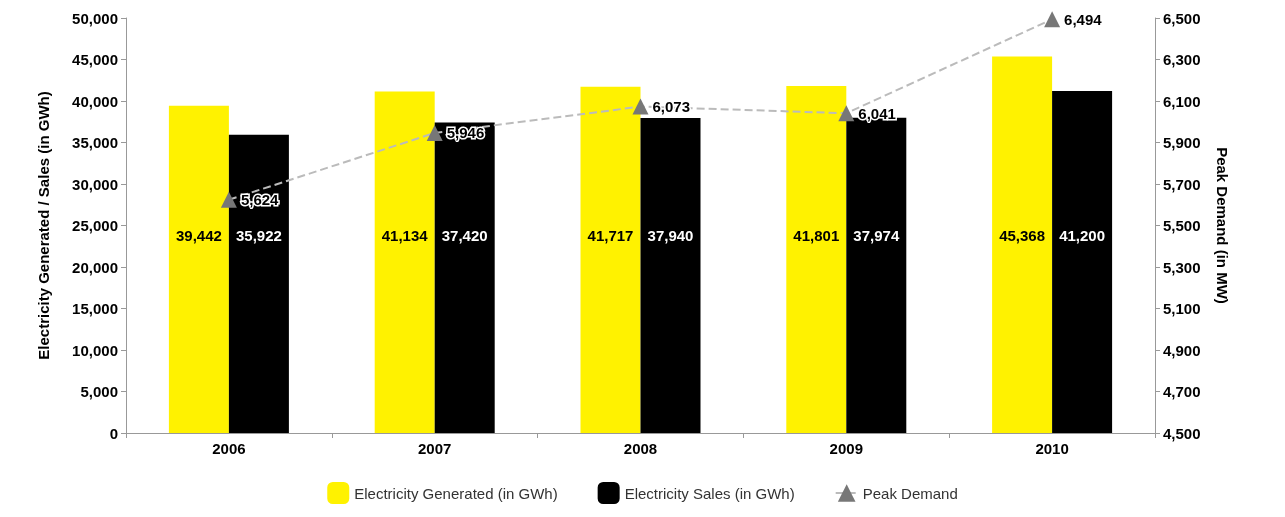 The width and height of the screenshot is (1285, 517). I want to click on data-label: 6,494, so click(1083, 19).